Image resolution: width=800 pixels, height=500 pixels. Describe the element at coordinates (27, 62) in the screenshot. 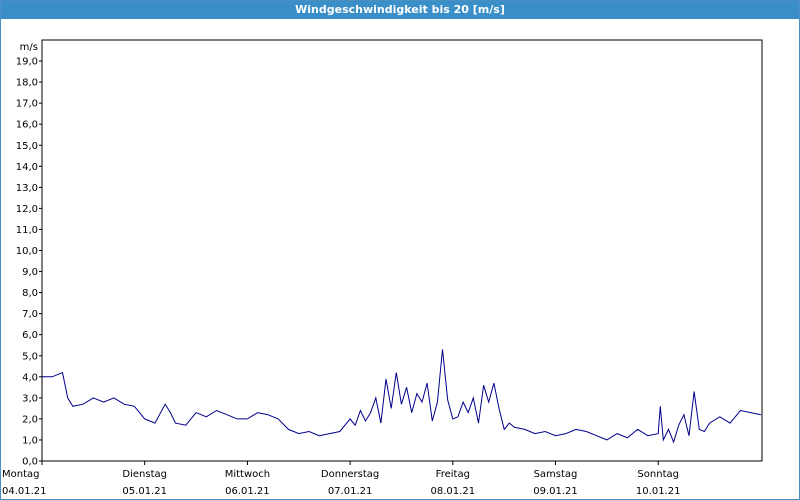

I see `y-tick-label: 19,0` at that location.